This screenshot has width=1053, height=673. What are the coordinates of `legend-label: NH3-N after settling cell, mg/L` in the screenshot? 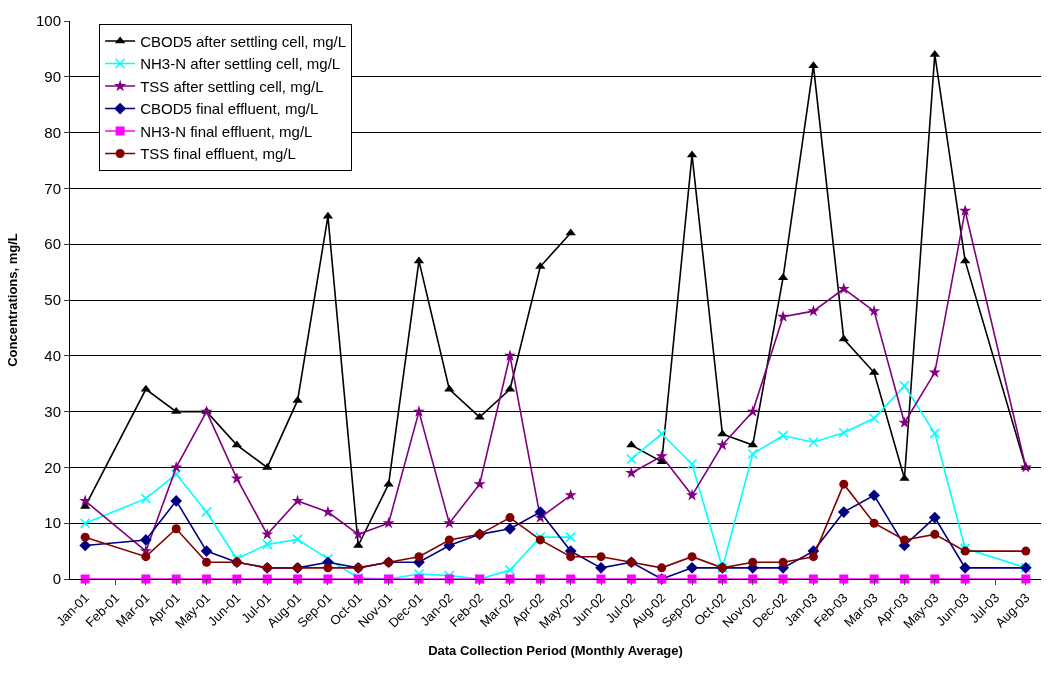 It's located at (240, 64).